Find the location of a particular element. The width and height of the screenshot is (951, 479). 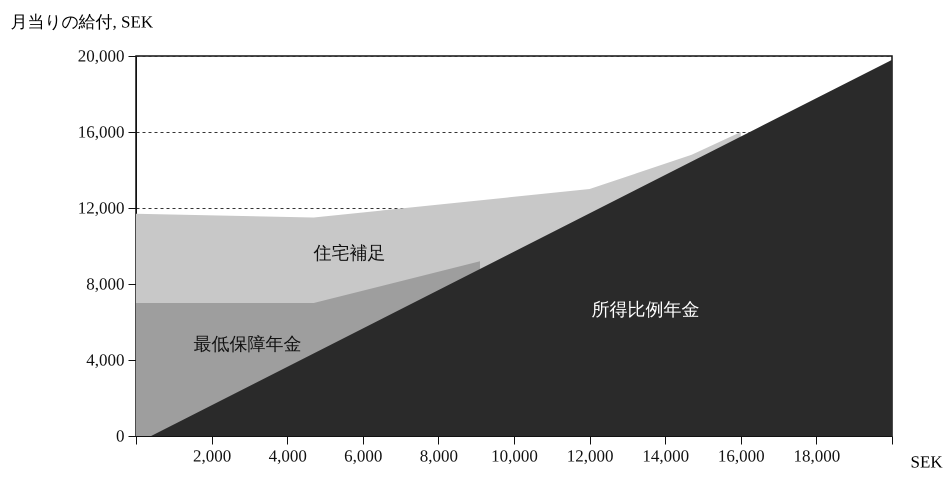

x-tick-label: 6,000 is located at coordinates (363, 456).